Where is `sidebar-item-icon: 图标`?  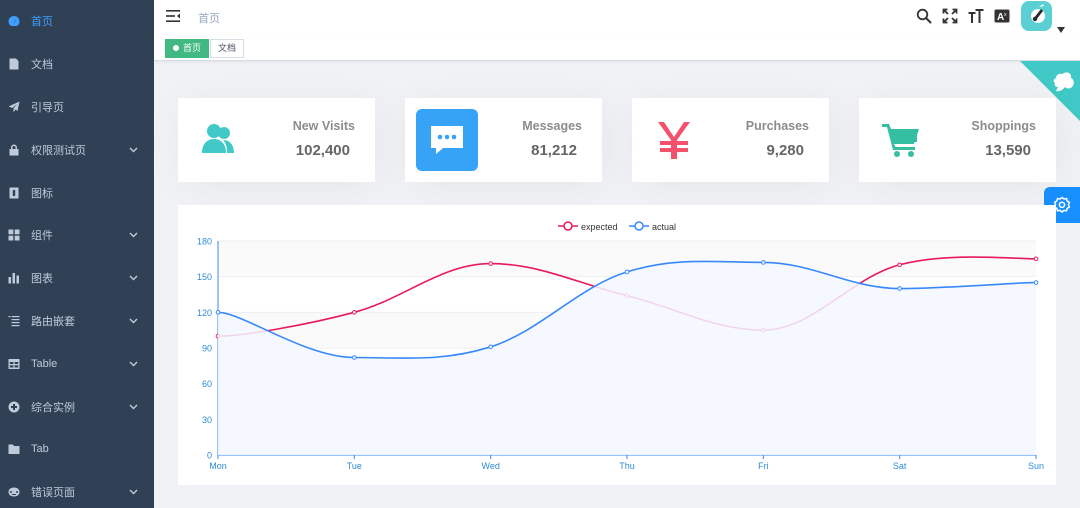 sidebar-item-icon: 图标 is located at coordinates (77, 192).